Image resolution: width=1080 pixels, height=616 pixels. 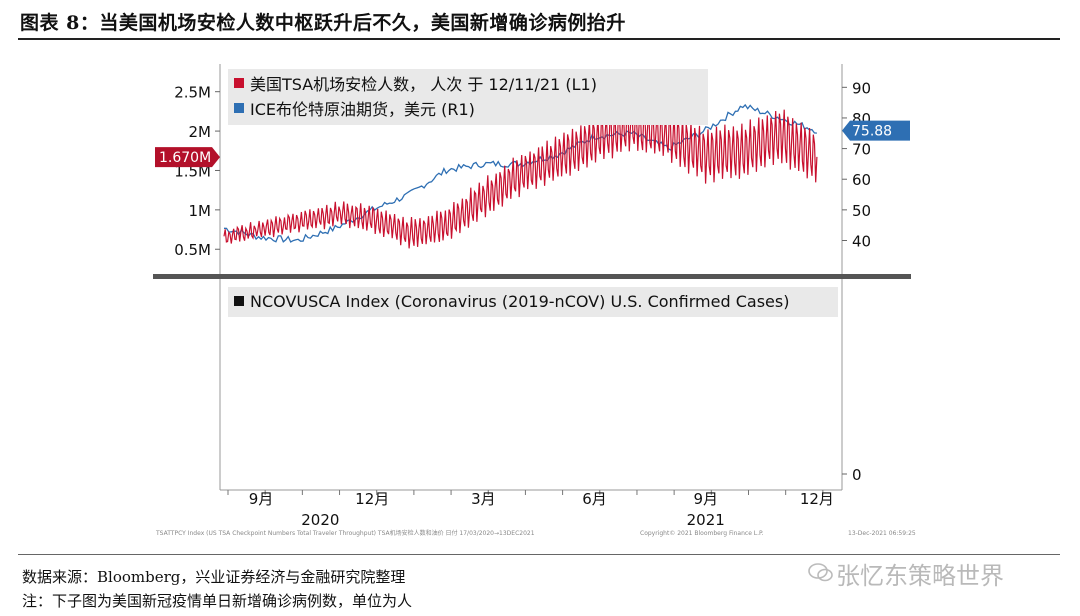 What do you see at coordinates (239, 83) in the screenshot?
I see `legend-swatch-tsa` at bounding box center [239, 83].